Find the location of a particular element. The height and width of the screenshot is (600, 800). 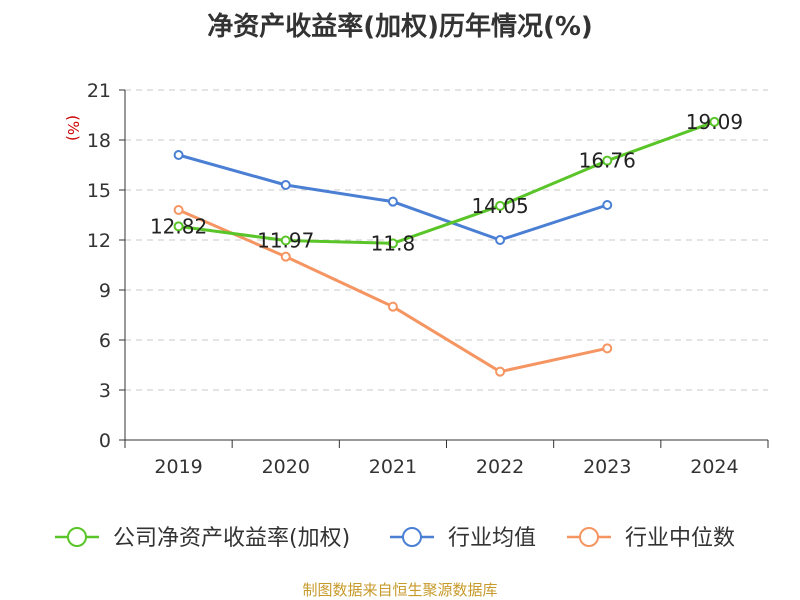

x-tick-label: 2021 is located at coordinates (393, 467).